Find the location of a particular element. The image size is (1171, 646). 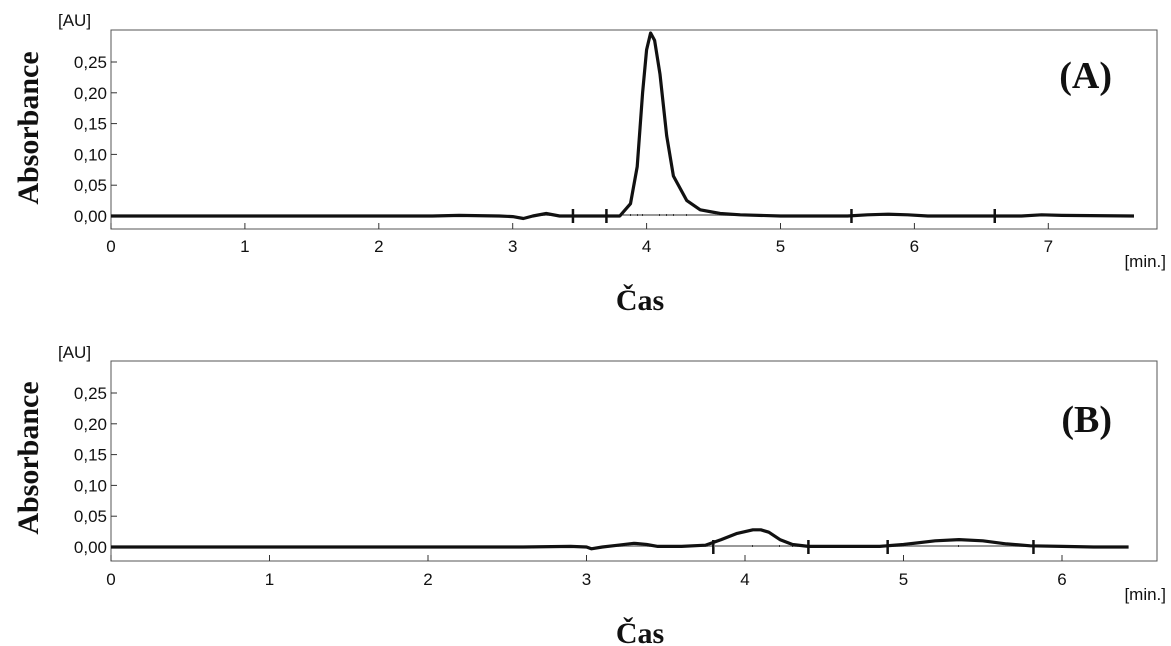

panel-label: (B) is located at coordinates (1086, 420).